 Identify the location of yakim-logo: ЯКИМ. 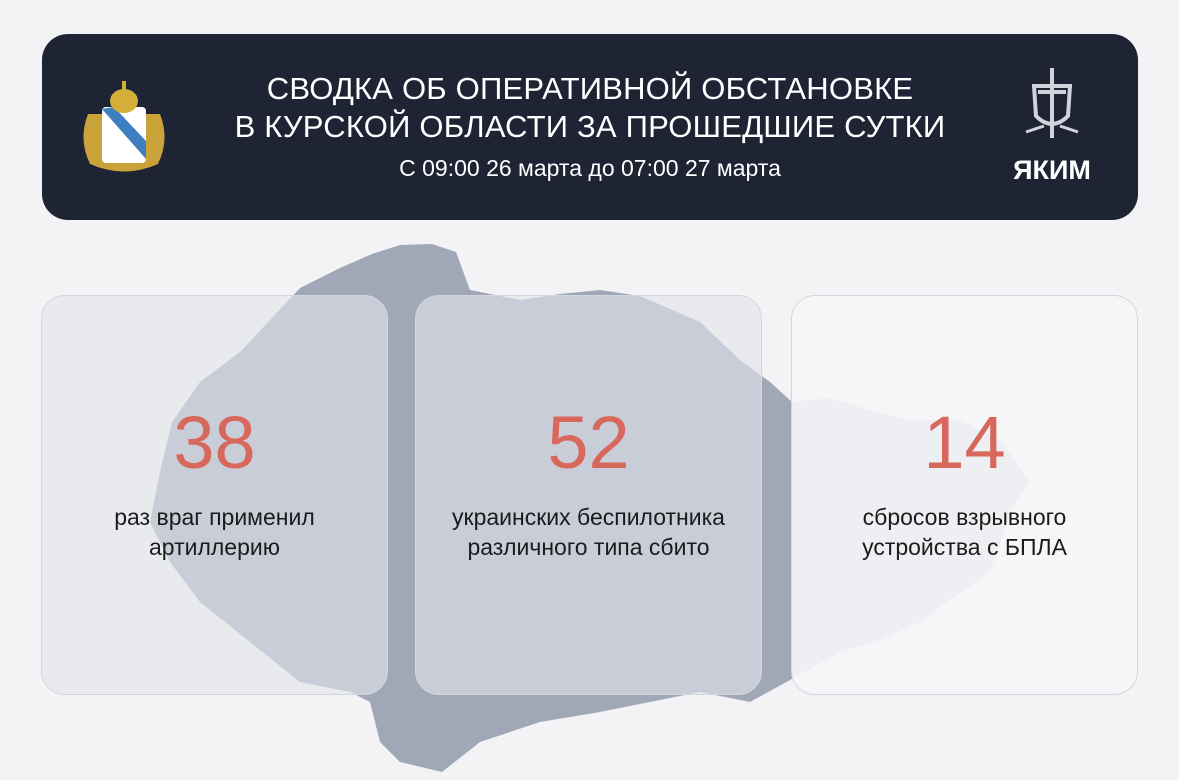
(1052, 126).